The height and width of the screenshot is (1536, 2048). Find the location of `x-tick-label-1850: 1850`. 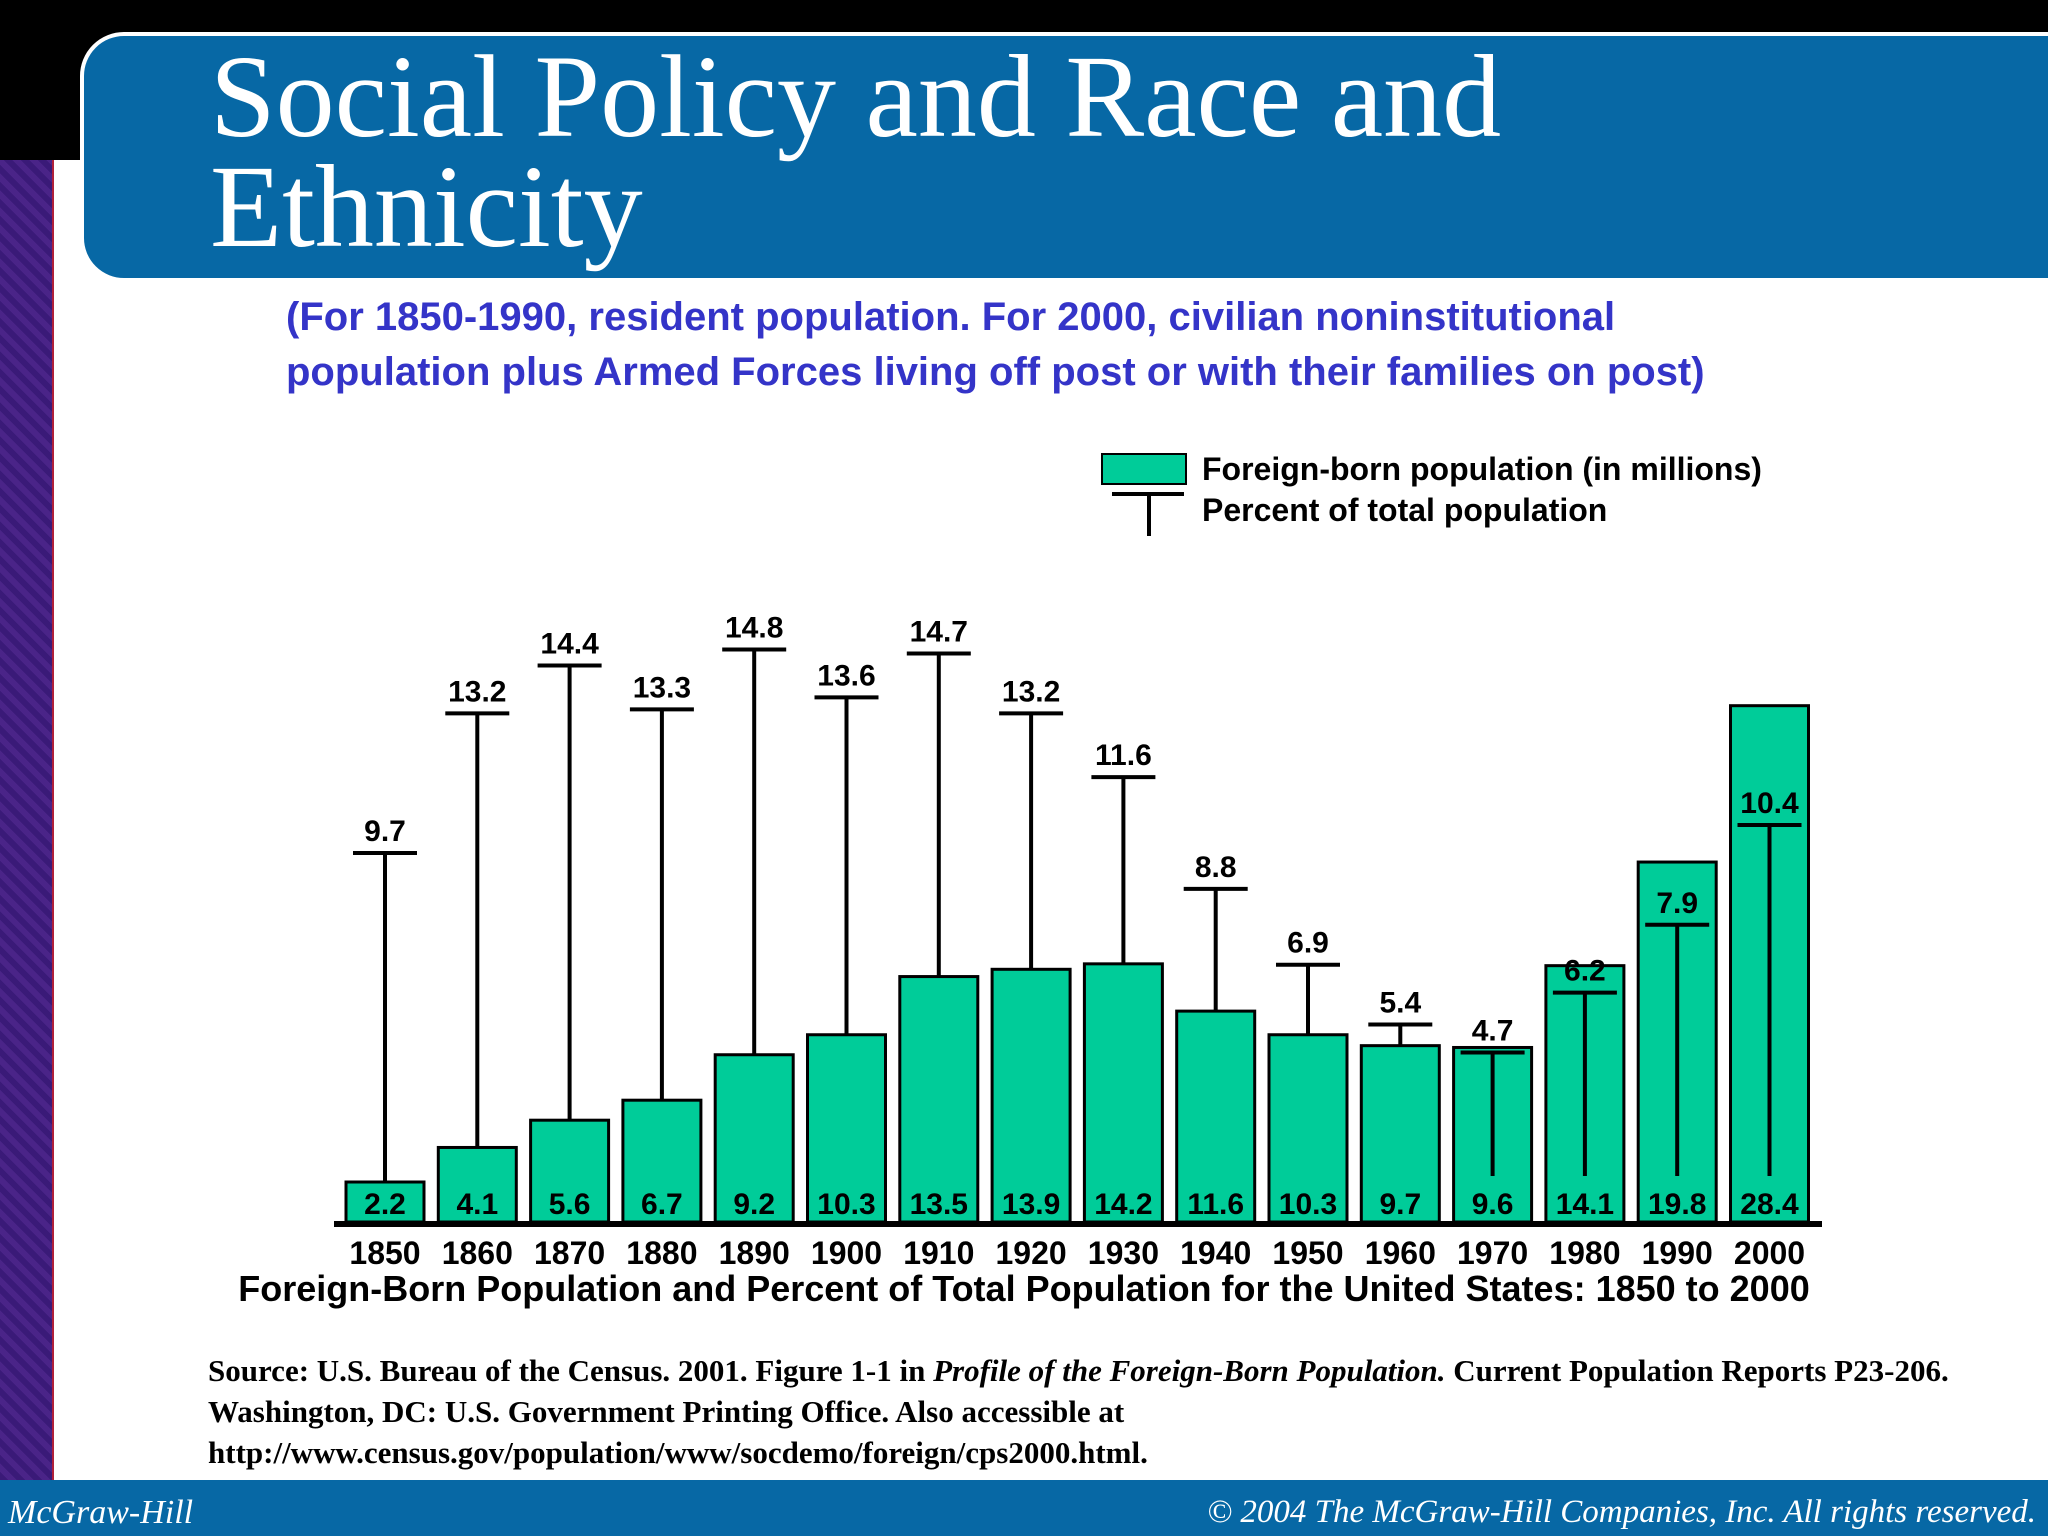

x-tick-label-1850: 1850 is located at coordinates (384, 1253).